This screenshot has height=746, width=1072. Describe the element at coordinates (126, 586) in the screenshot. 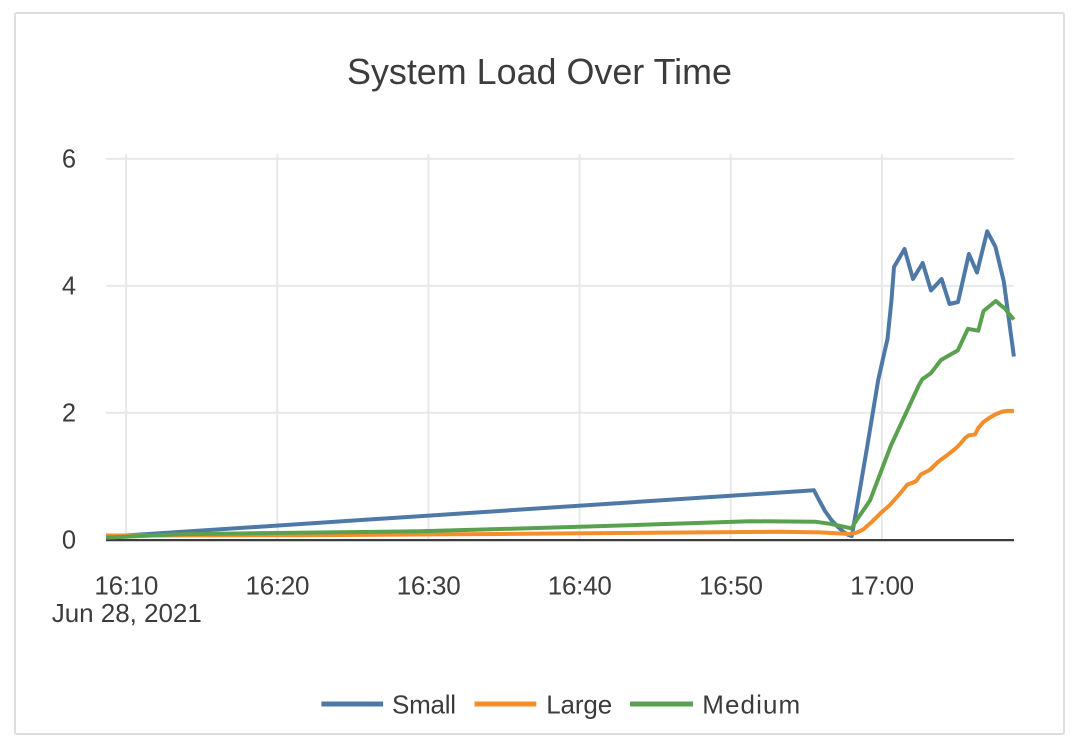

I see `svg-text: 16:10` at that location.